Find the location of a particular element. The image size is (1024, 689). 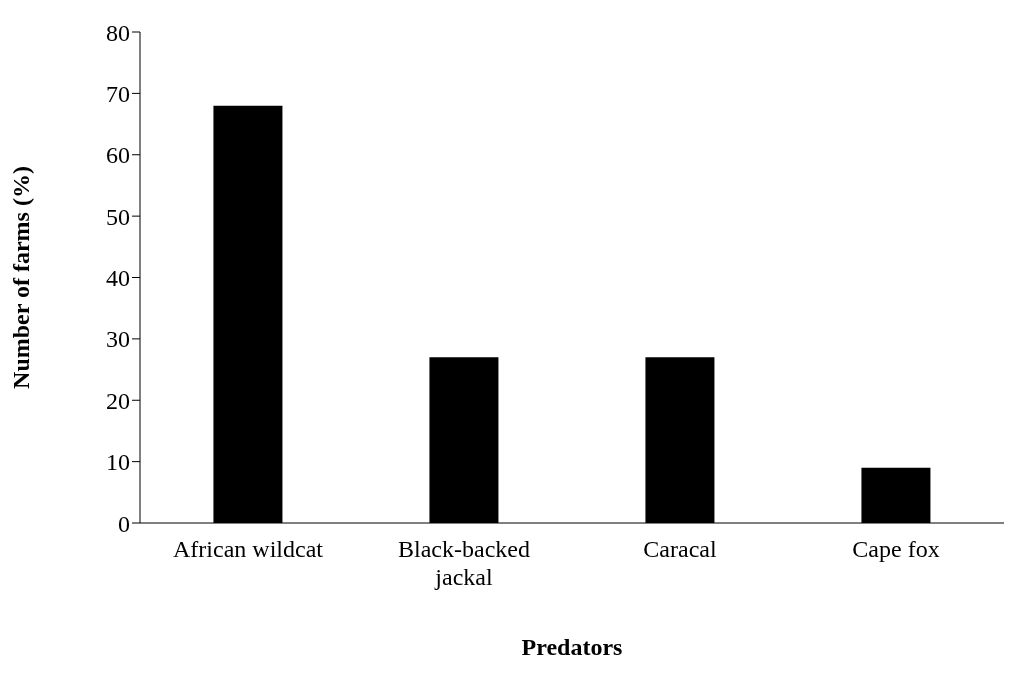

y-tick-label: 80 is located at coordinates (118, 32).